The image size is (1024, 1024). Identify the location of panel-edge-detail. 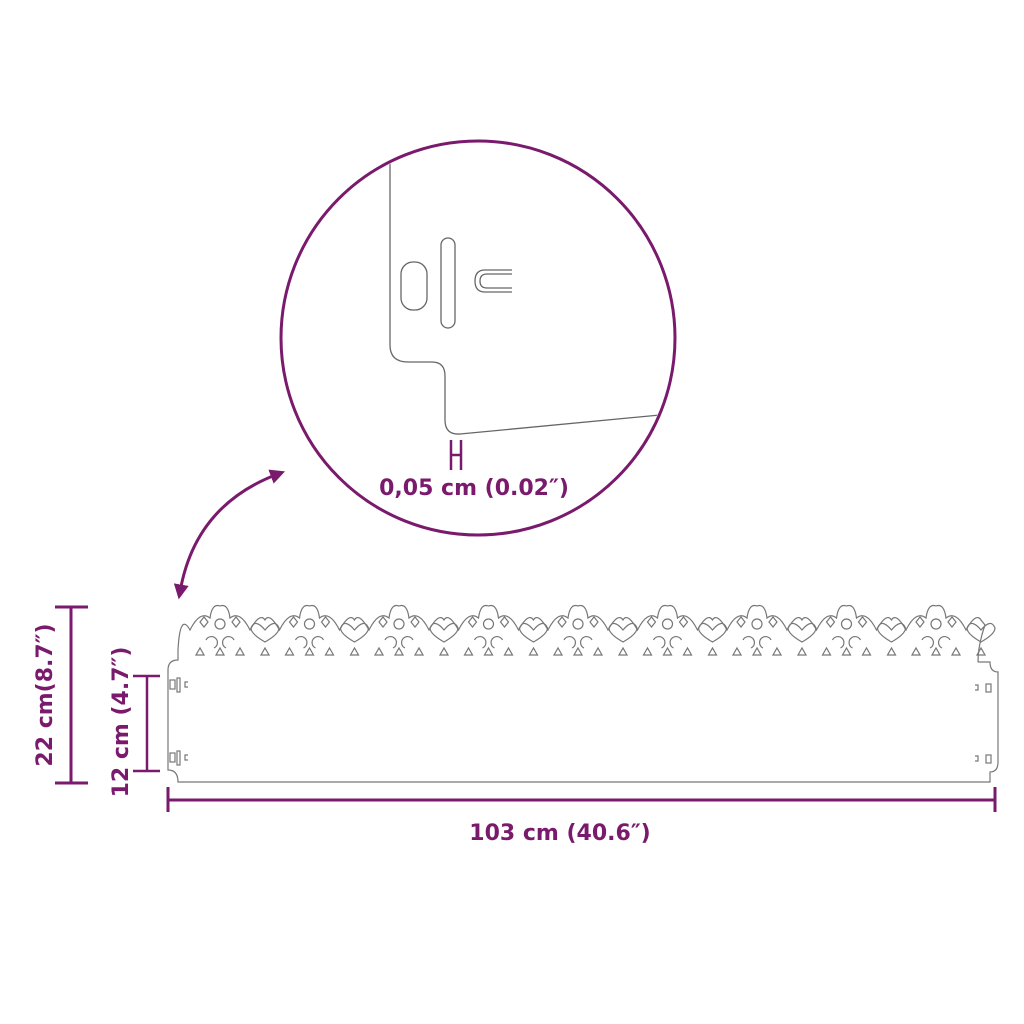
(525, 292).